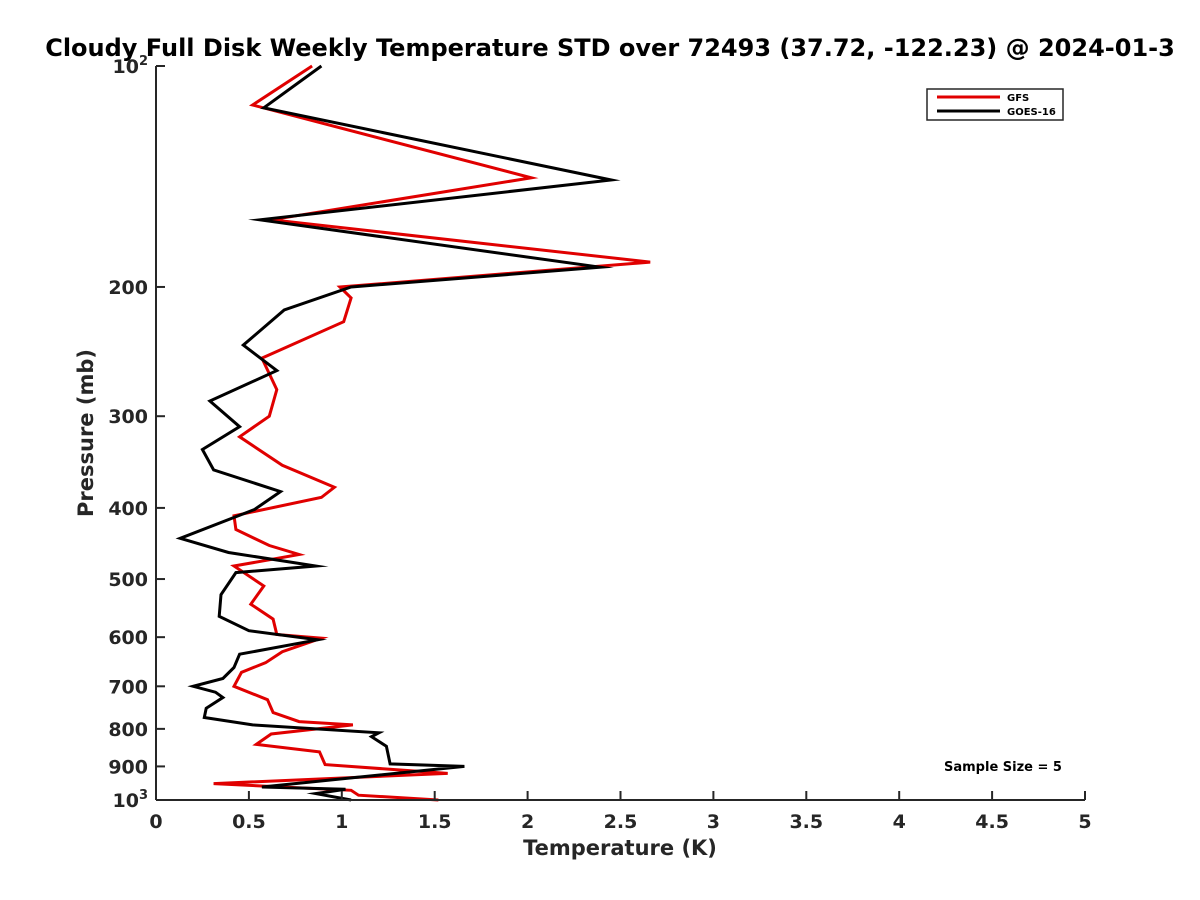  Describe the element at coordinates (899, 822) in the screenshot. I see `x-tick-label: 4` at that location.